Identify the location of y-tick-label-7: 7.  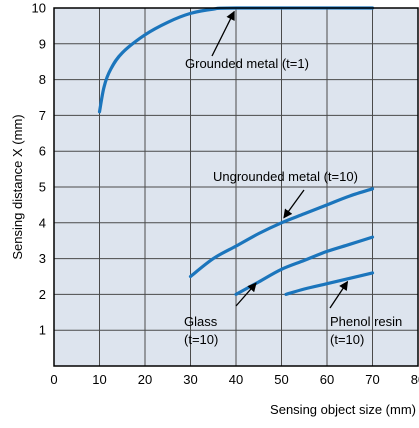
(42, 115).